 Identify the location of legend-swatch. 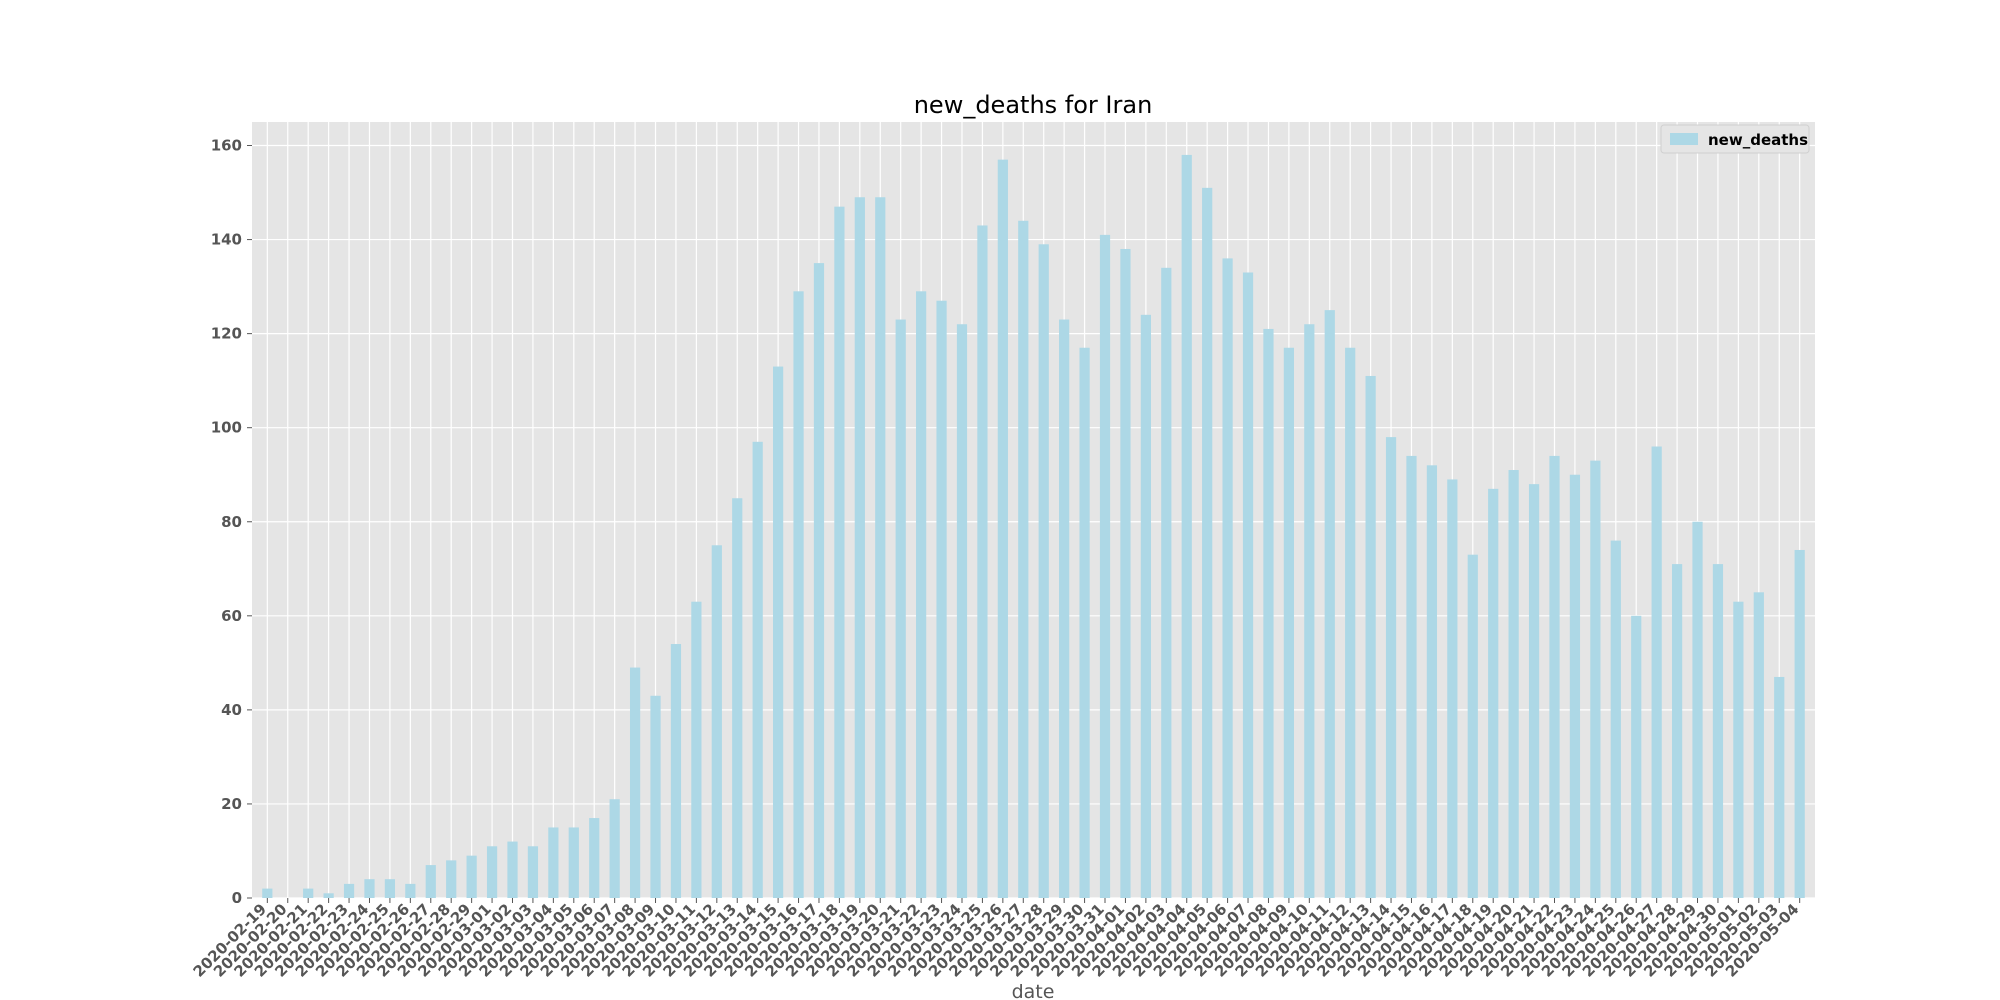
(1684, 139).